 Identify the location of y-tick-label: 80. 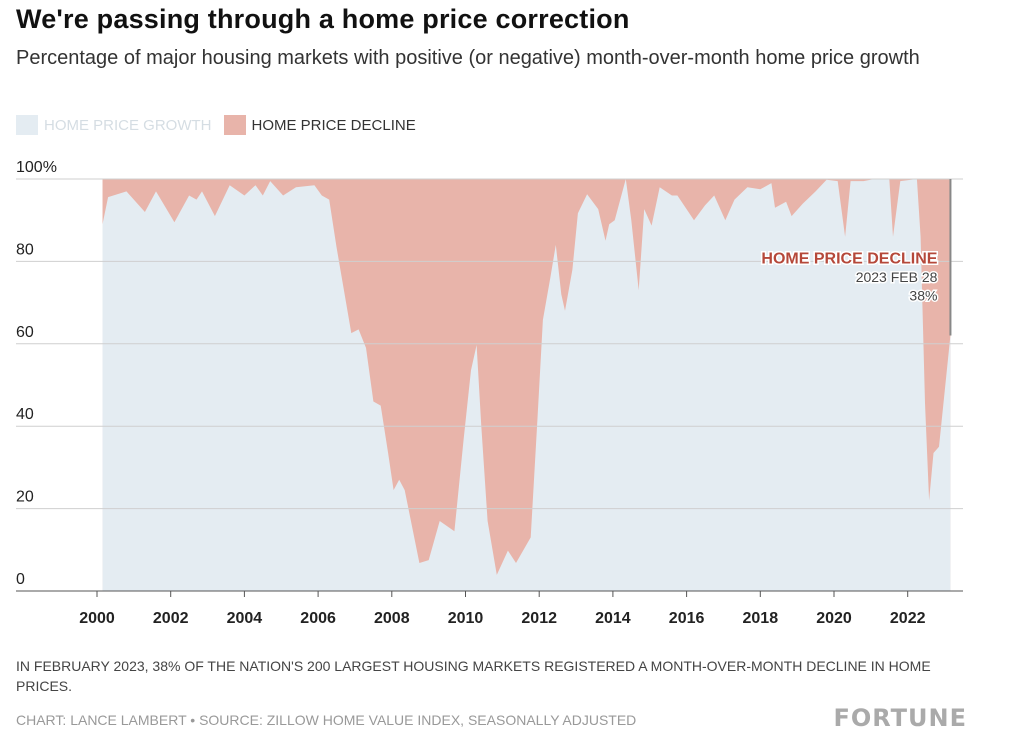
(25, 249).